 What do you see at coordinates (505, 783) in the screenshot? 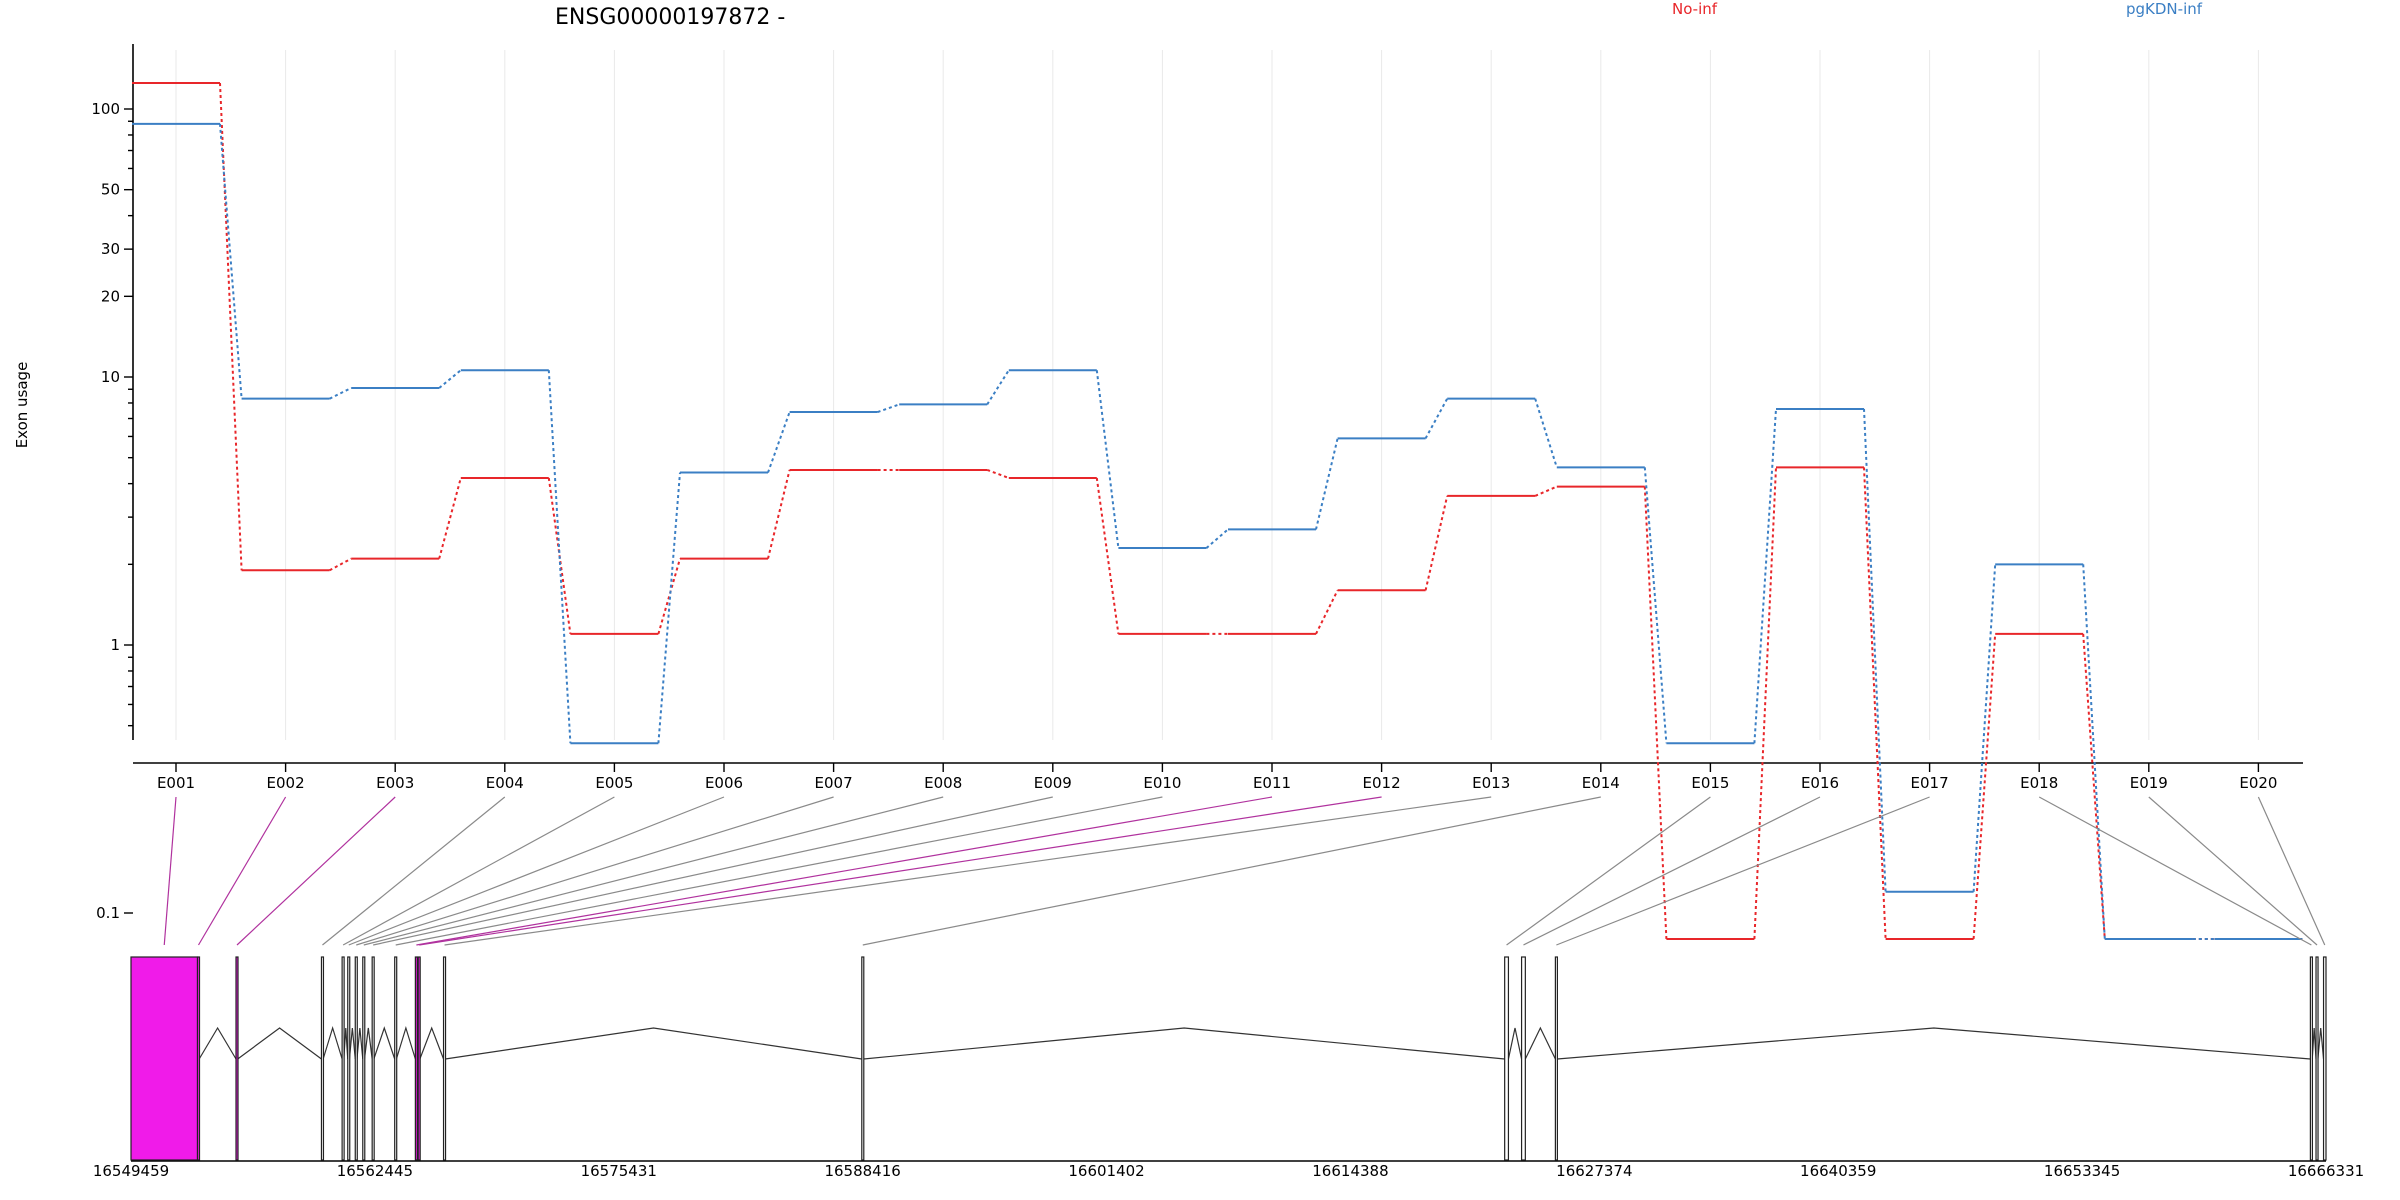
I see `x-tick-label-e004: E004` at bounding box center [505, 783].